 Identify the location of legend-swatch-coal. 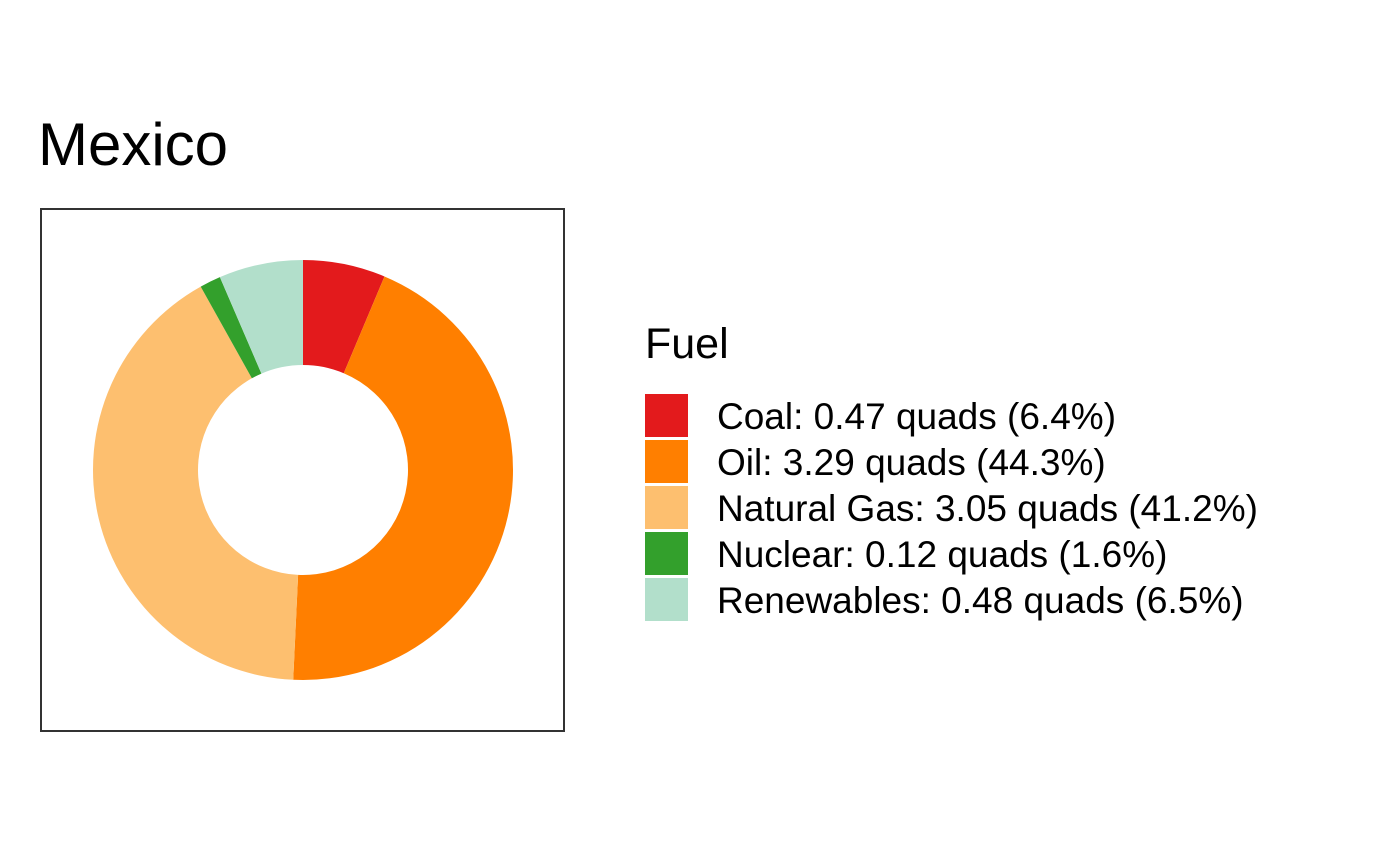
(666, 417).